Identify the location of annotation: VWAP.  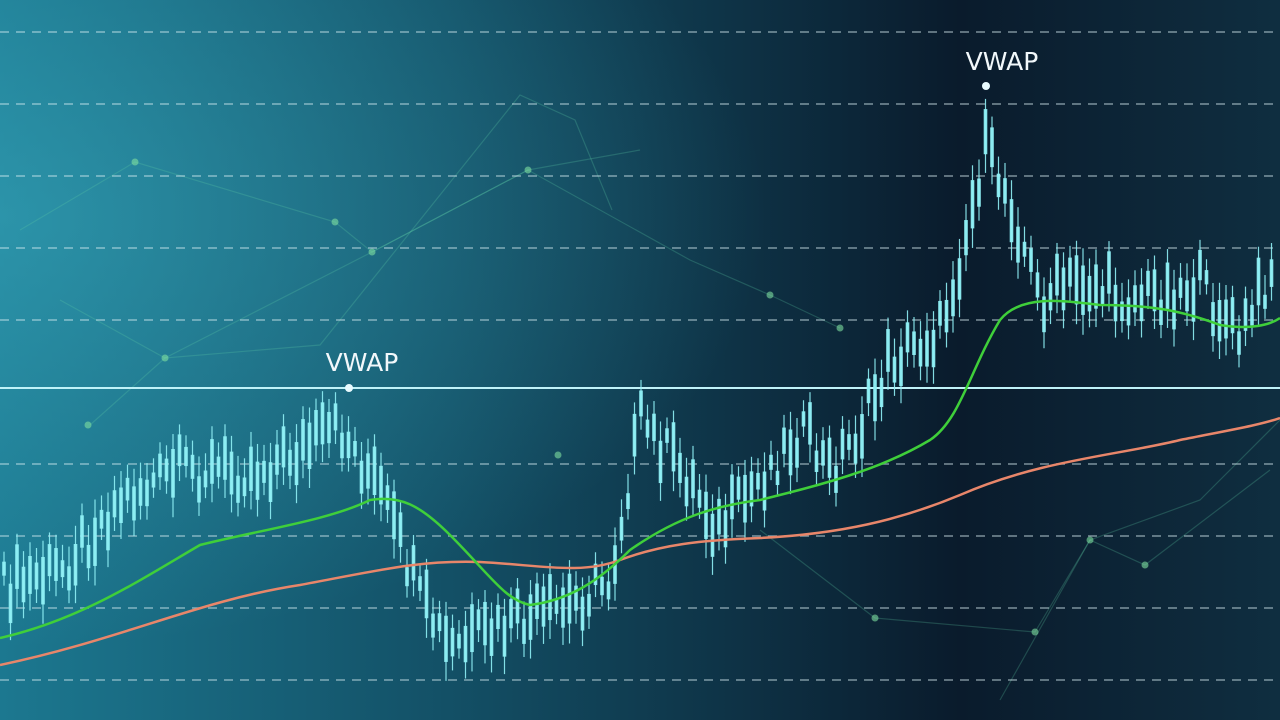
(1002, 61).